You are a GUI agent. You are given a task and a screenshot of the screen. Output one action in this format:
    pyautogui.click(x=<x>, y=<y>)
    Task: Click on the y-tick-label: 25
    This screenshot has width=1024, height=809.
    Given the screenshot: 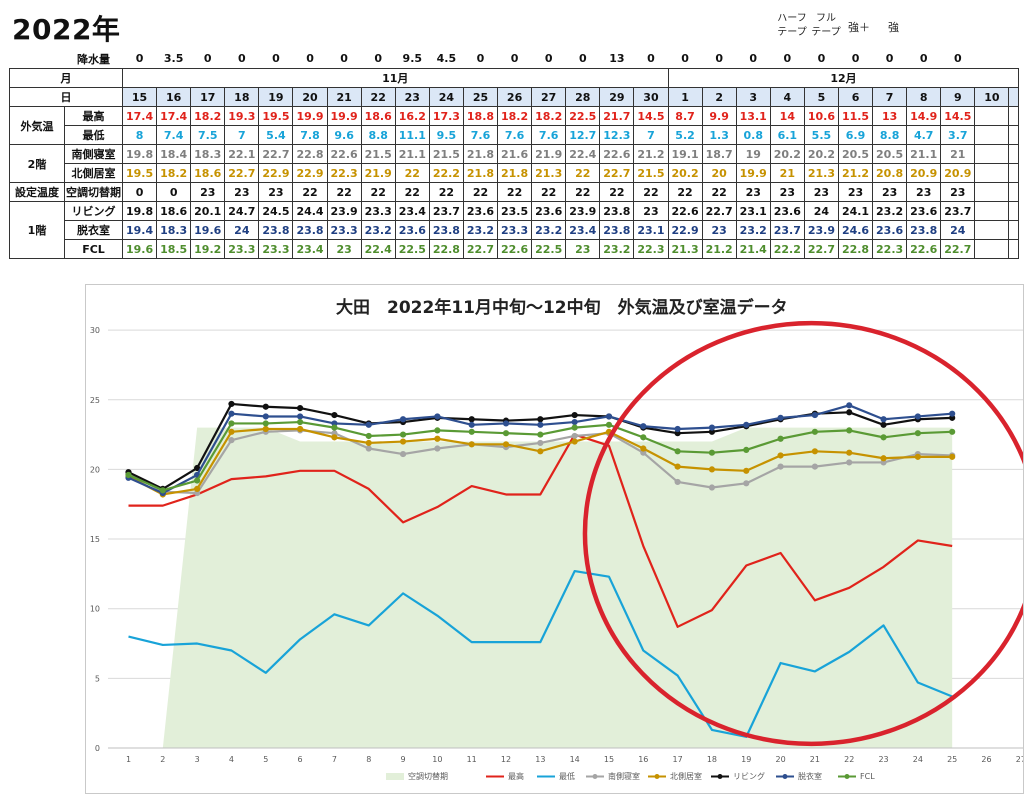 What is the action you would take?
    pyautogui.click(x=95, y=400)
    